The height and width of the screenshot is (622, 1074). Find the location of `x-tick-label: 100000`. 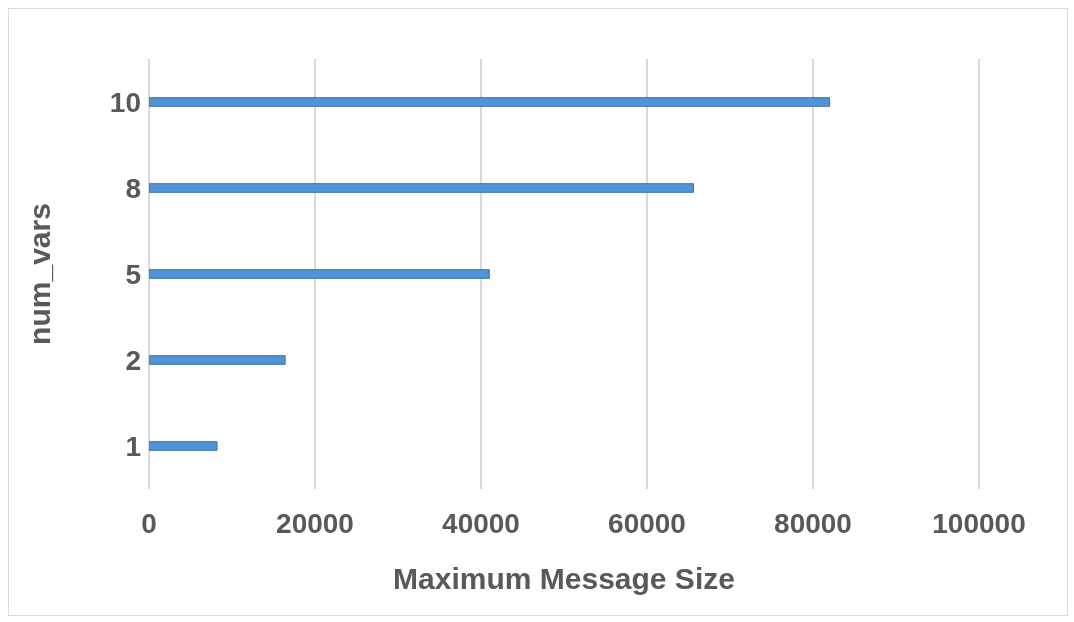

x-tick-label: 100000 is located at coordinates (979, 523).